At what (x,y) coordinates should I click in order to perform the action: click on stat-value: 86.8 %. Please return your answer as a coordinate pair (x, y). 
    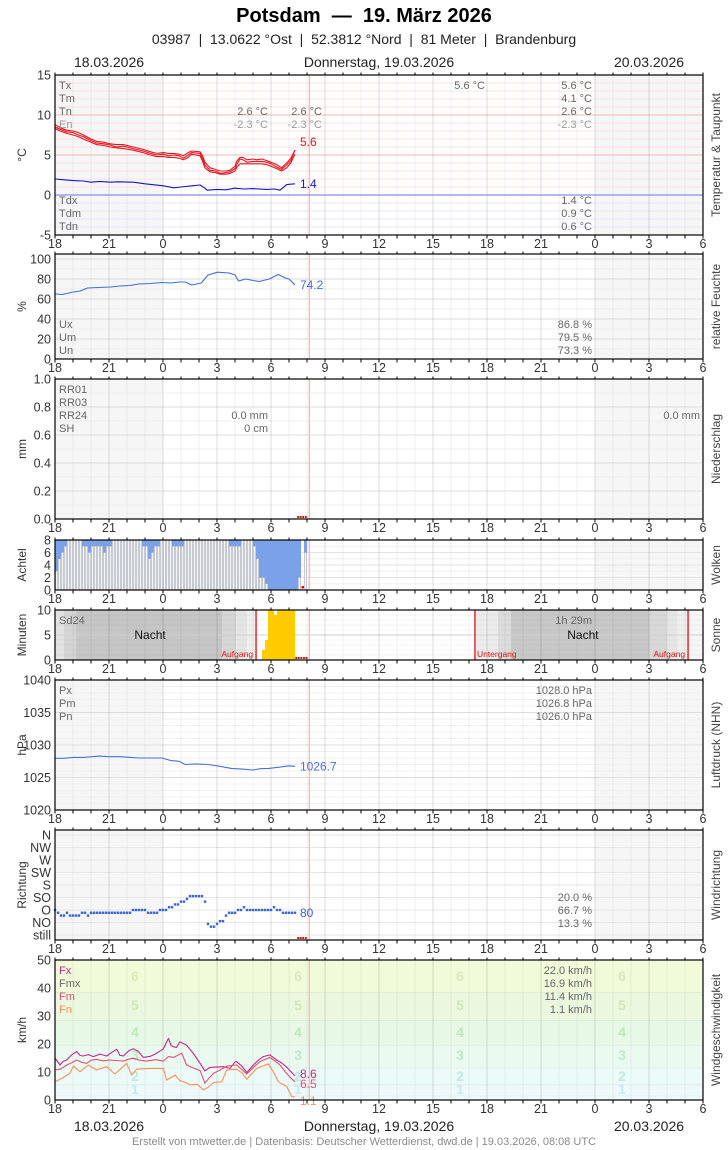
    Looking at the image, I should click on (575, 325).